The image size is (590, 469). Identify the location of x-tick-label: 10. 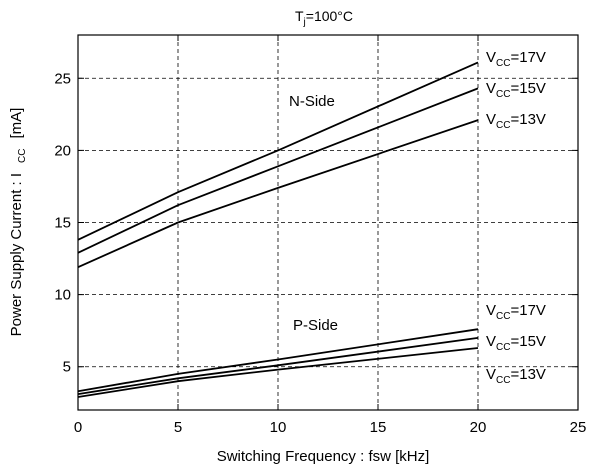
(278, 427).